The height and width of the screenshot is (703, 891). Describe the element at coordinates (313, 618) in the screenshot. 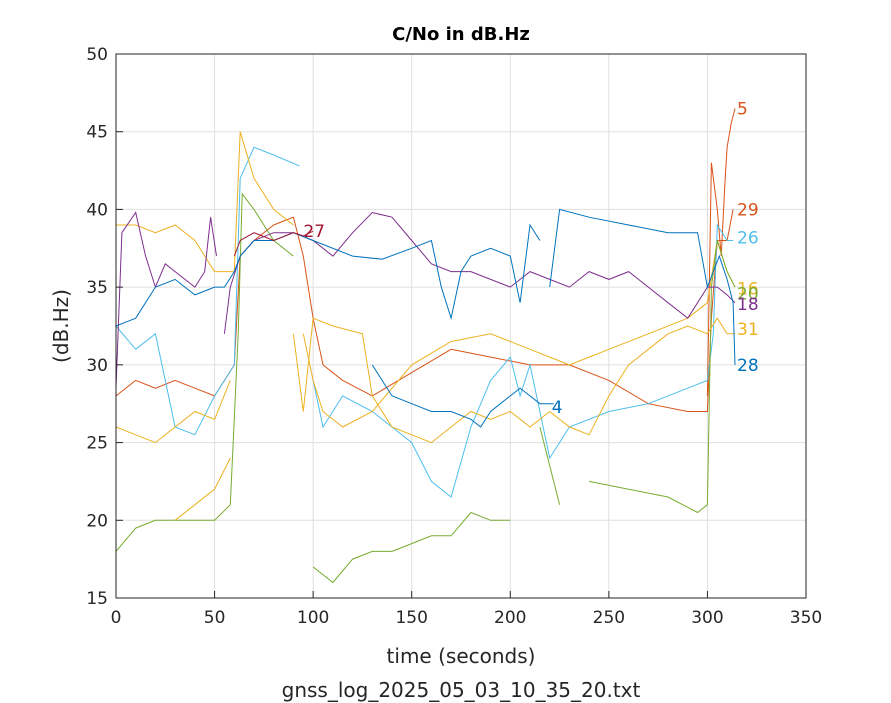

I see `x-tick-label: 100` at that location.